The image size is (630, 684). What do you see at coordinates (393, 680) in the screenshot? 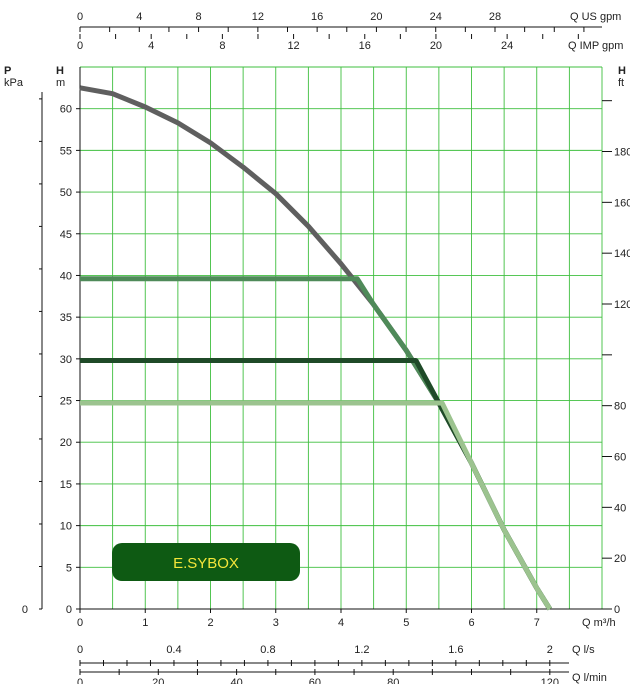
I see `q-lmin-tick-label: 80` at bounding box center [393, 680].